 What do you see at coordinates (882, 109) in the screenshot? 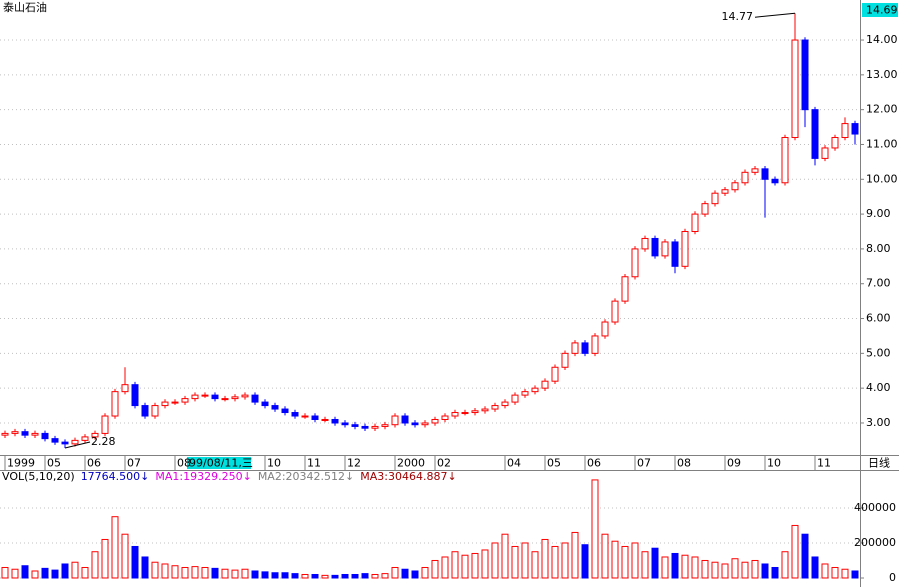
I see `y-tick-label: 12.00` at bounding box center [882, 109].